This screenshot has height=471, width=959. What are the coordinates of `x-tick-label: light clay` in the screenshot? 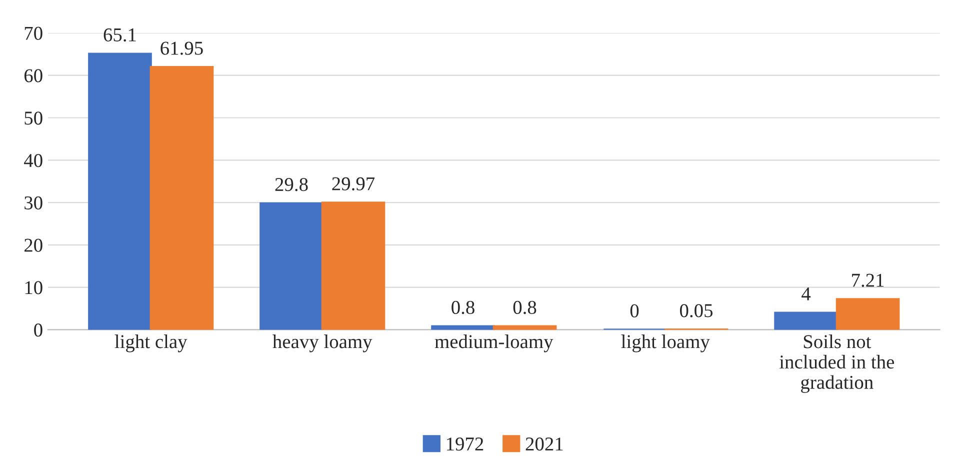 It's located at (151, 343).